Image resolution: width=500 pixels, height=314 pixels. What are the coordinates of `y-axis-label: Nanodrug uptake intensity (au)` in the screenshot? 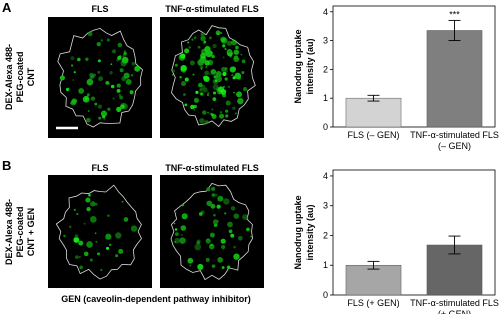 It's located at (304, 66).